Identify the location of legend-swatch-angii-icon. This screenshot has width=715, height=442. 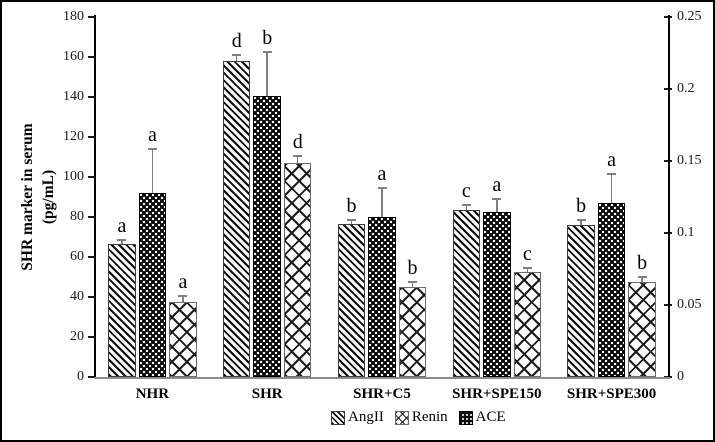
(338, 417).